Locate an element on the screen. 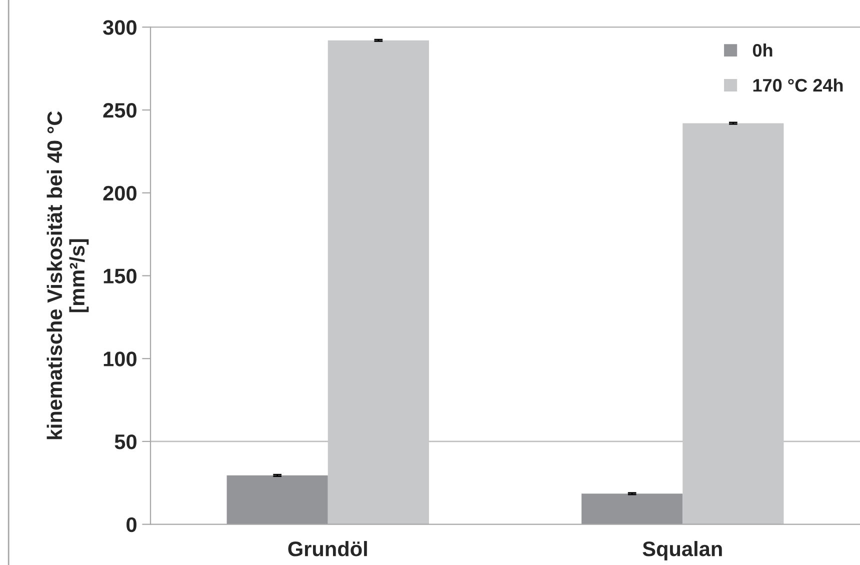  x-tick-label: Grundöl is located at coordinates (327, 548).